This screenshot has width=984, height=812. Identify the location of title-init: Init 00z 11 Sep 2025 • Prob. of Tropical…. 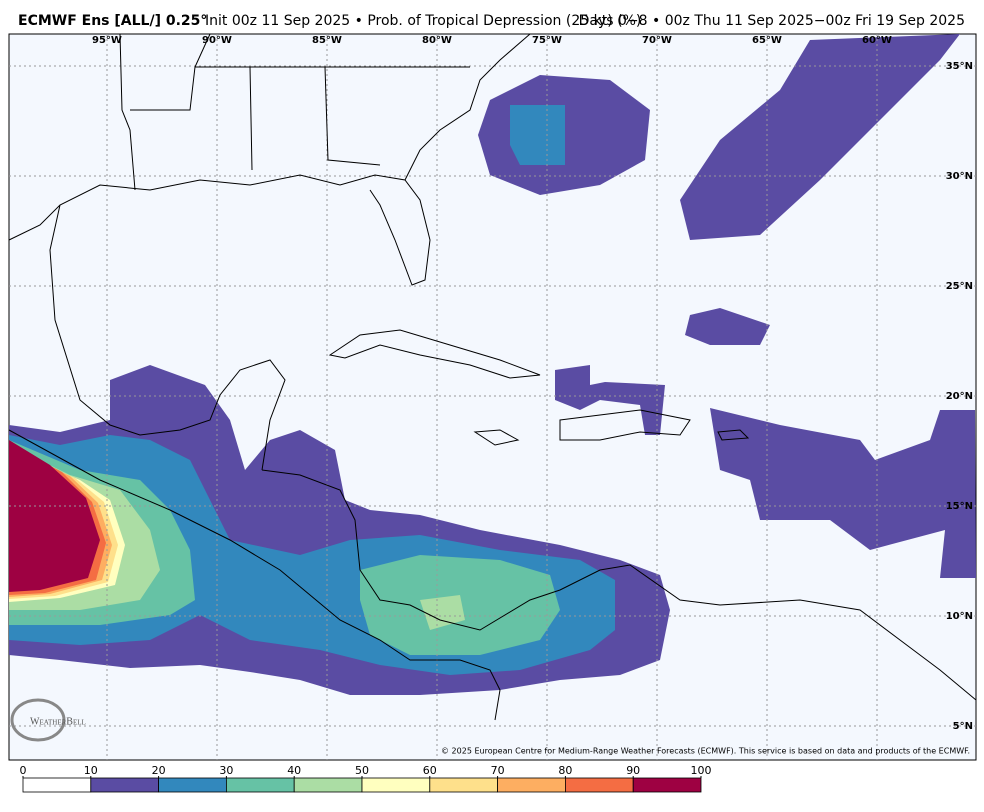
(423, 21).